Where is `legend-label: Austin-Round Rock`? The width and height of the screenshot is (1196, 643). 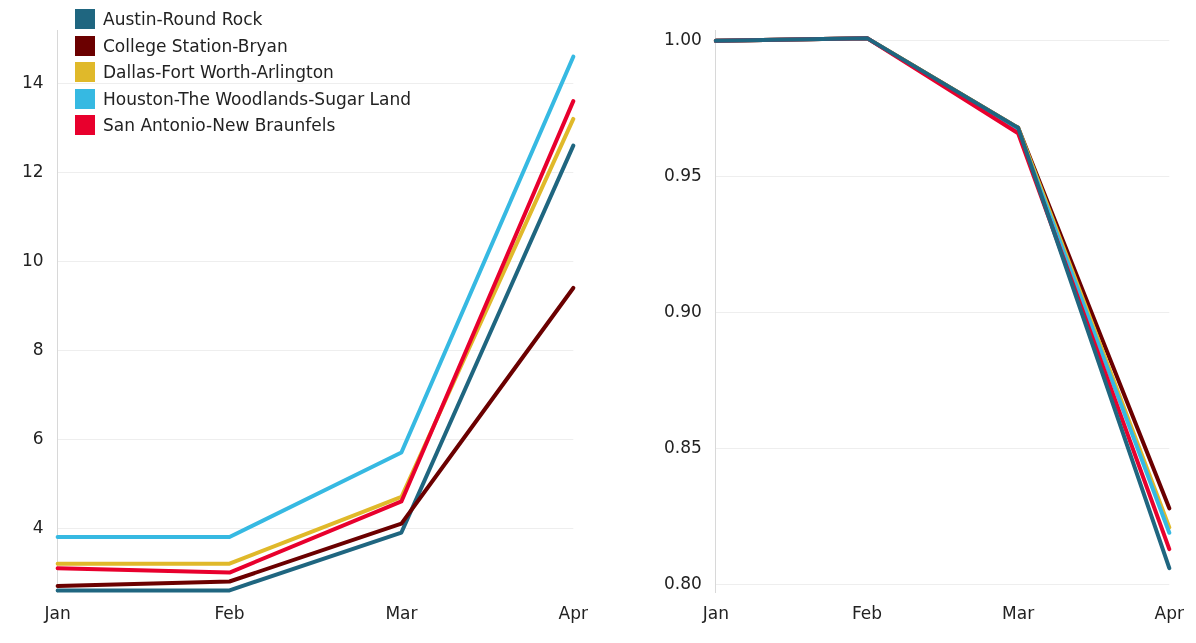 legend-label: Austin-Round Rock is located at coordinates (183, 19).